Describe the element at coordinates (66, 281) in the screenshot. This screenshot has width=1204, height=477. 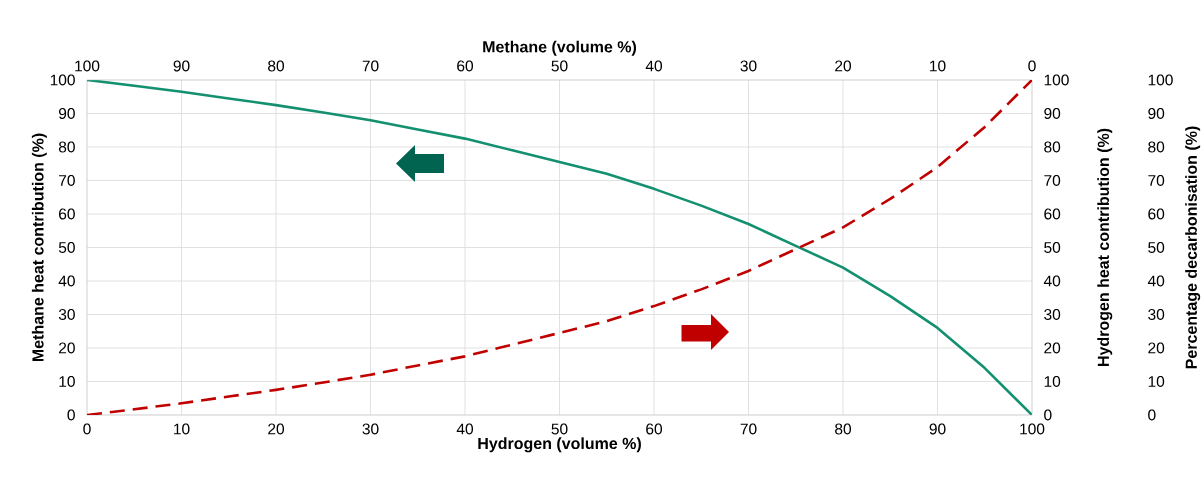
I see `y-tick-label: 40` at that location.